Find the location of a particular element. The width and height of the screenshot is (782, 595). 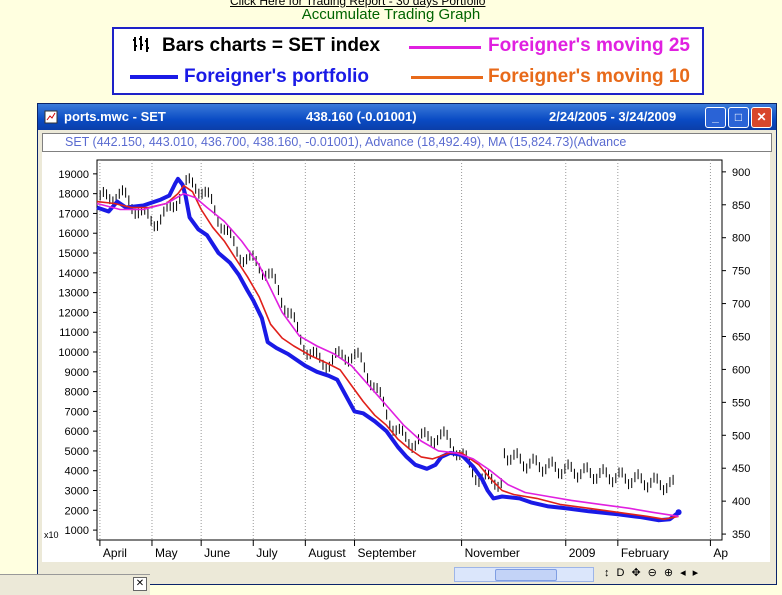

left-tick-label: 12000 is located at coordinates (73, 313).